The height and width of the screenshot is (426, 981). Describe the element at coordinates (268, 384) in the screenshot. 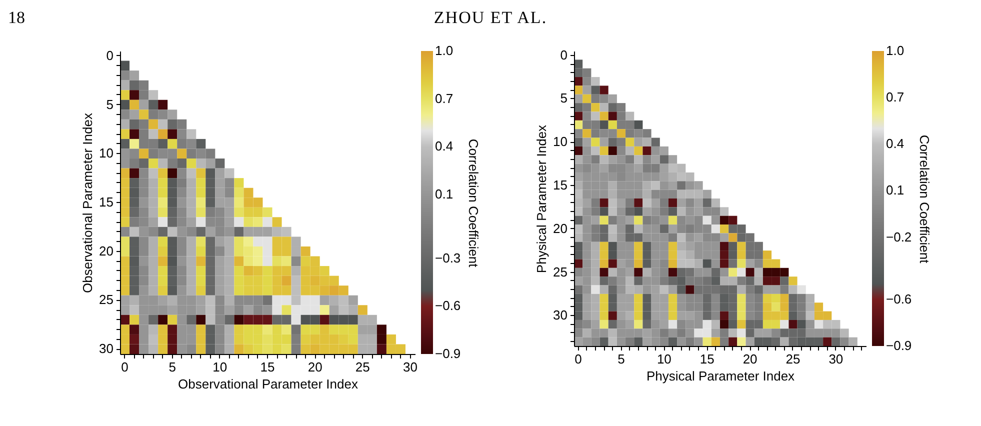

I see `x-axis-title: Observational Parameter Index` at that location.